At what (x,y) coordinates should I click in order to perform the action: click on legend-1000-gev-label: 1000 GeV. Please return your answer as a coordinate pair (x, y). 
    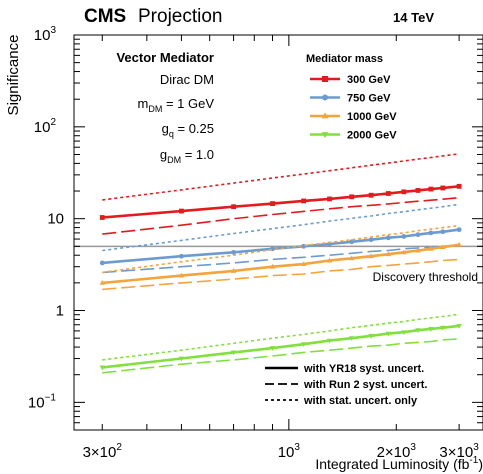
    Looking at the image, I should click on (372, 117).